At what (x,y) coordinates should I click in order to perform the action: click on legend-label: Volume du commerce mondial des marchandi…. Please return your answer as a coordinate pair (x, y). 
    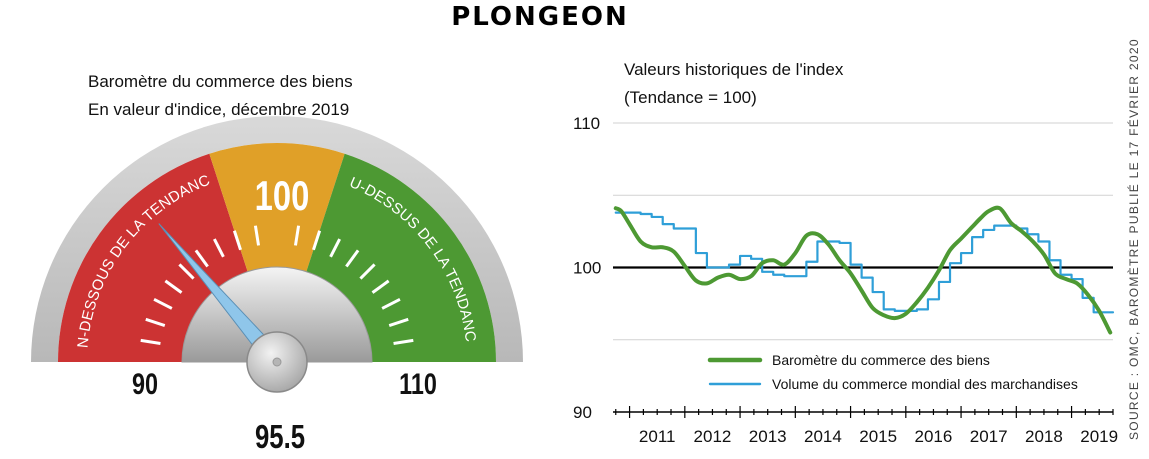
    Looking at the image, I should click on (925, 384).